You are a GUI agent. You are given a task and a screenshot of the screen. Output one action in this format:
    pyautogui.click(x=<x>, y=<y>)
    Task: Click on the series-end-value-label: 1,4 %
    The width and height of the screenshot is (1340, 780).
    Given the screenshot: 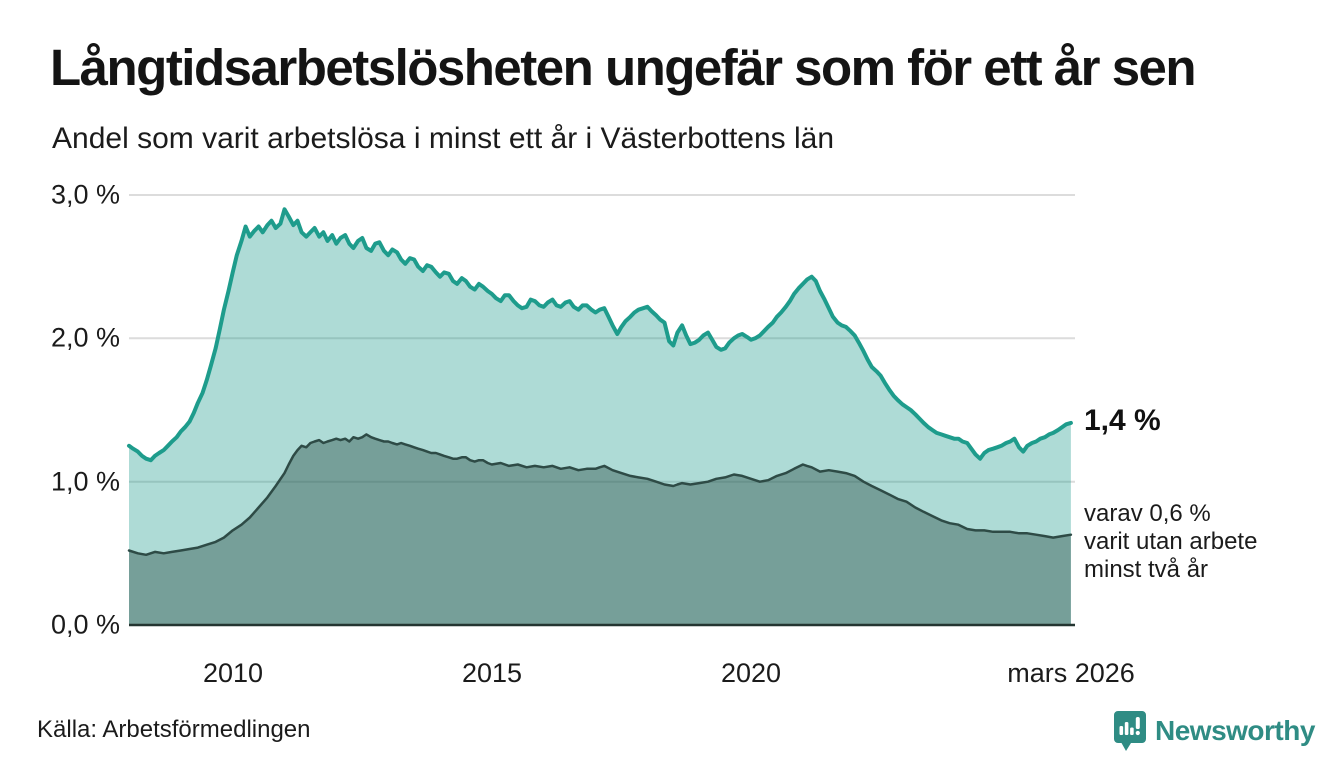 What is the action you would take?
    pyautogui.click(x=1122, y=420)
    